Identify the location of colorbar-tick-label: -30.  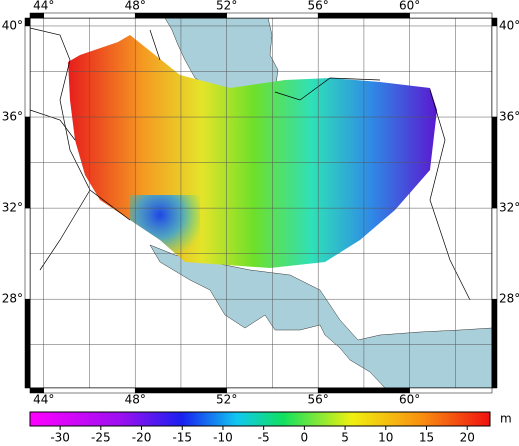
(60, 438).